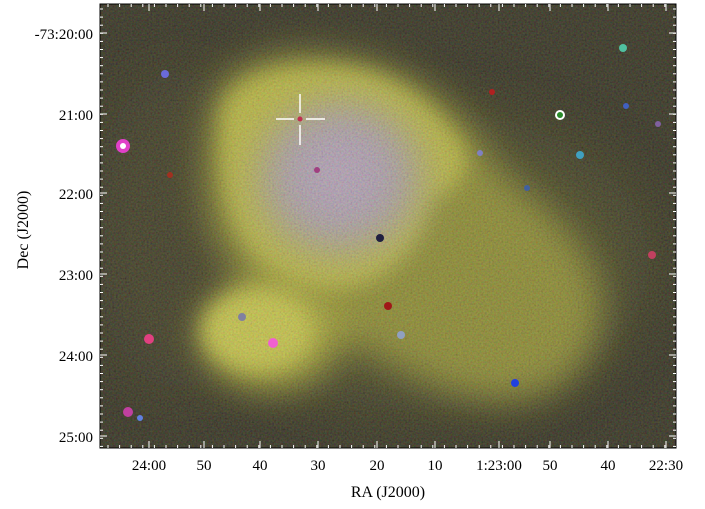  What do you see at coordinates (76, 438) in the screenshot?
I see `y-tick-label: 25:00` at bounding box center [76, 438].